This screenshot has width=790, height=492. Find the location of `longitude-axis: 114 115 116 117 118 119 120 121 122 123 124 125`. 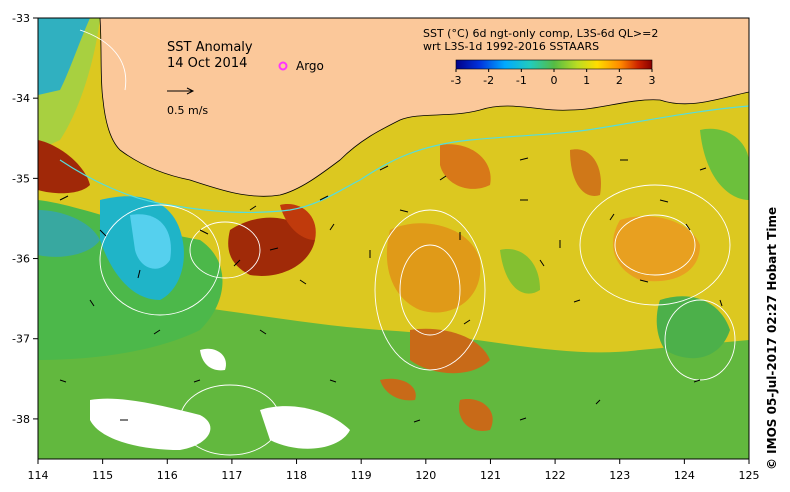

longitude-axis: 114 115 116 117 118 119 120 121 122 123 124 125 is located at coordinates (394, 470).